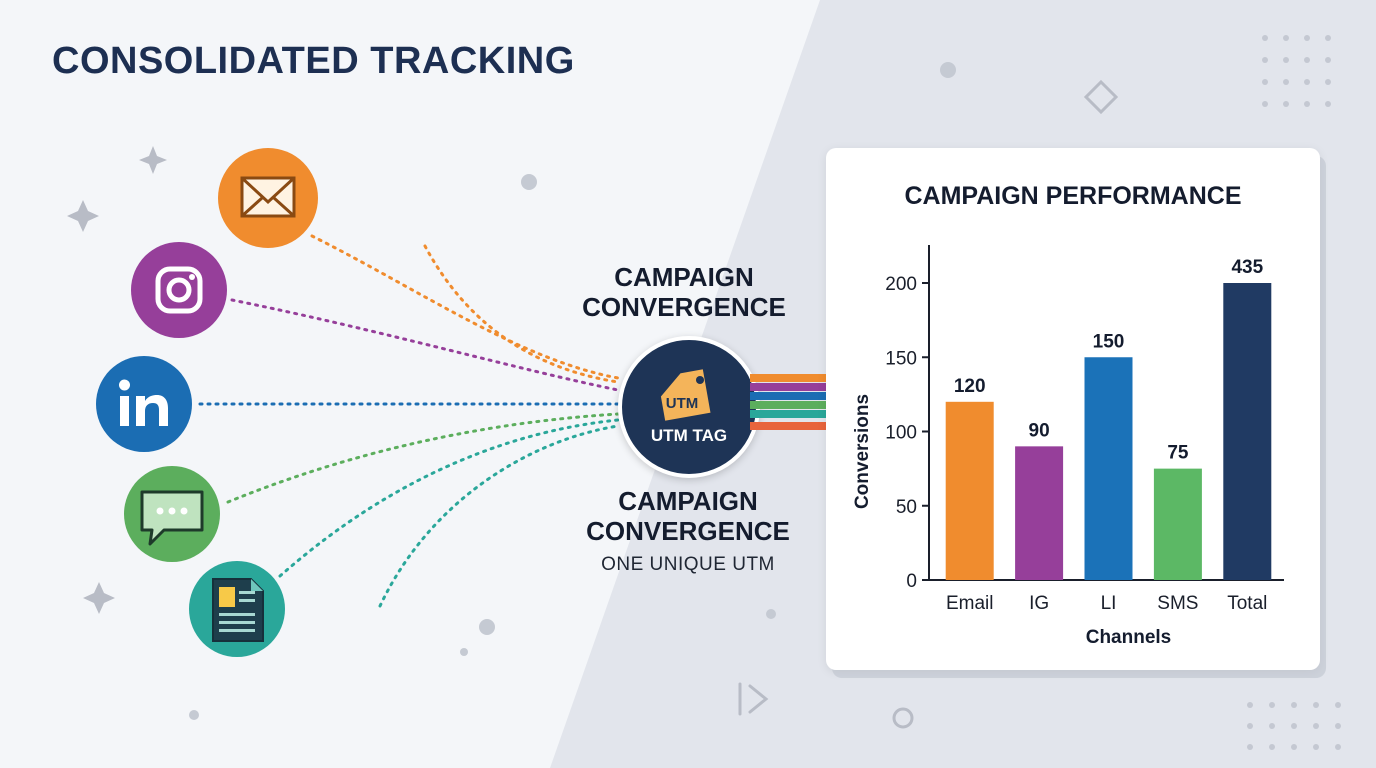 Image resolution: width=1376 pixels, height=768 pixels. I want to click on sms-channel-icon, so click(172, 514).